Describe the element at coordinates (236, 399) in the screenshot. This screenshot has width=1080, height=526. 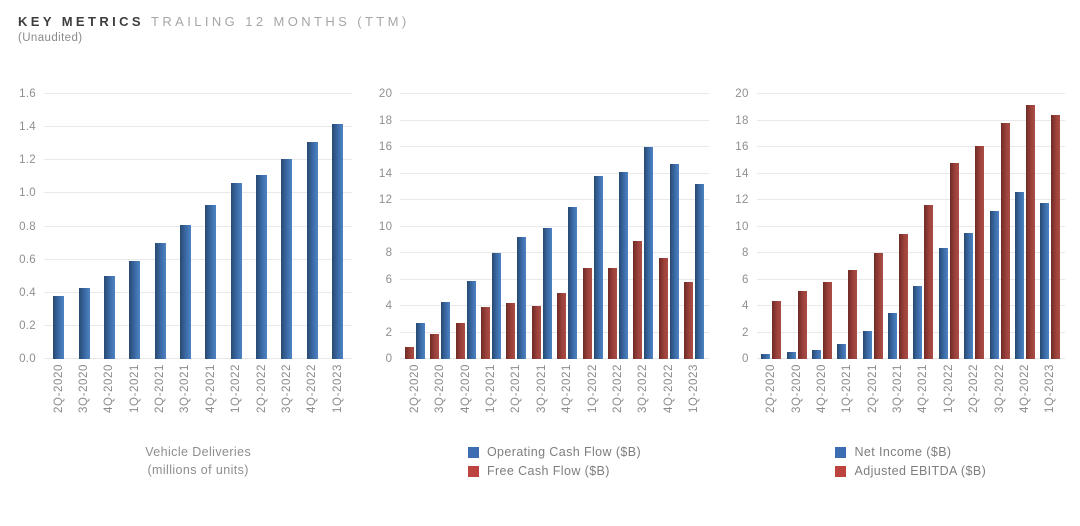
I see `x-label-slot: 1Q-2022` at that location.